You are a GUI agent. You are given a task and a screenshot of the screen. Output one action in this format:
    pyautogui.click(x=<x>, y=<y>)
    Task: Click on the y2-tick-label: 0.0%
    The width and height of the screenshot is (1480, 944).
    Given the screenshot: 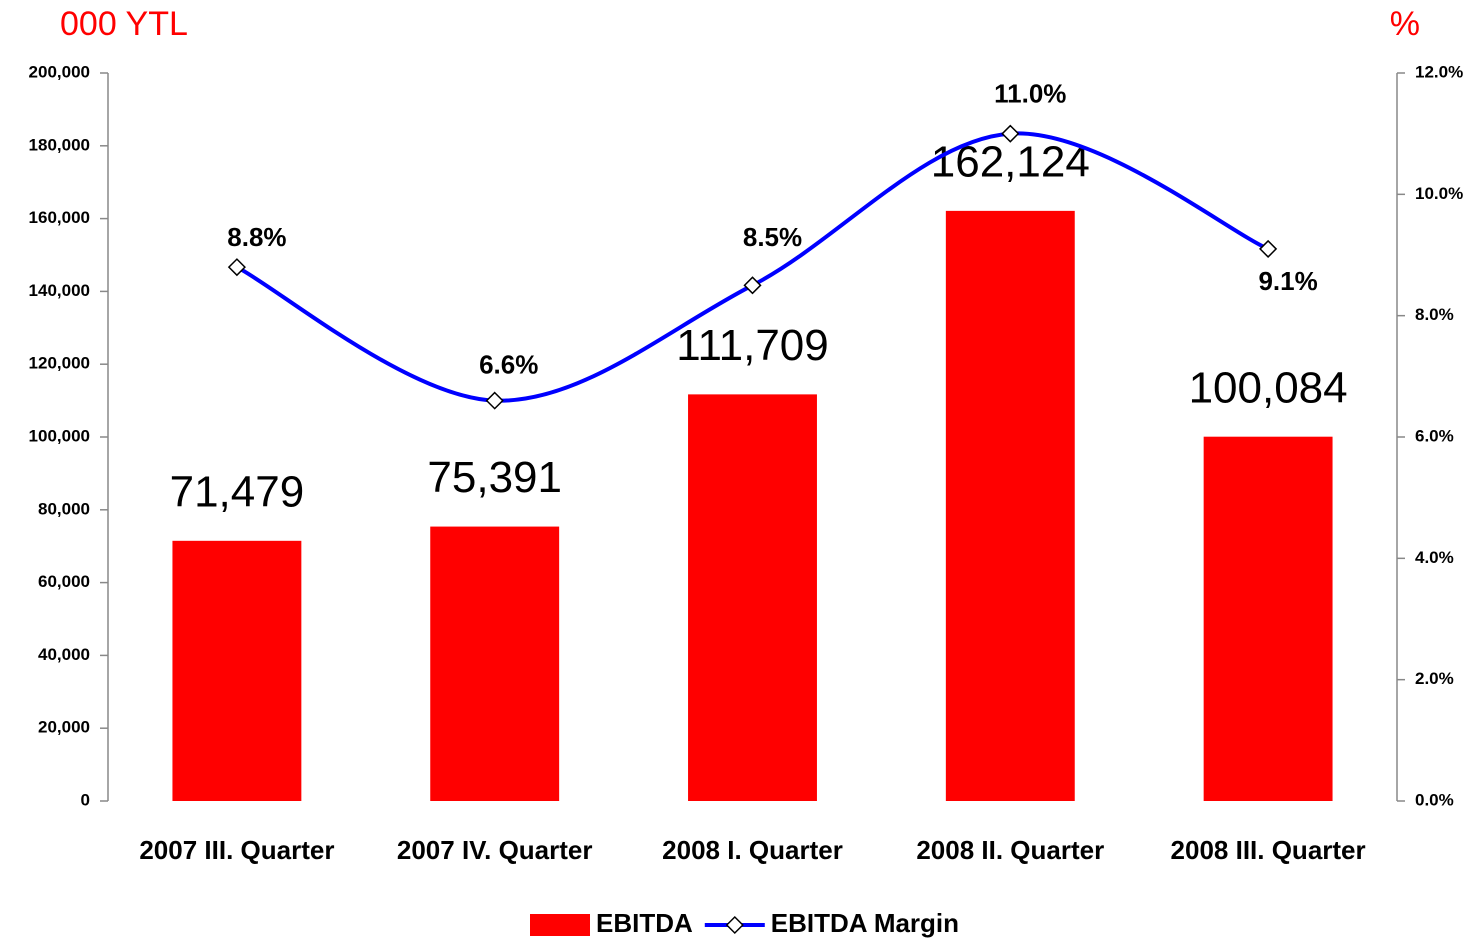 What is the action you would take?
    pyautogui.click(x=1434, y=799)
    